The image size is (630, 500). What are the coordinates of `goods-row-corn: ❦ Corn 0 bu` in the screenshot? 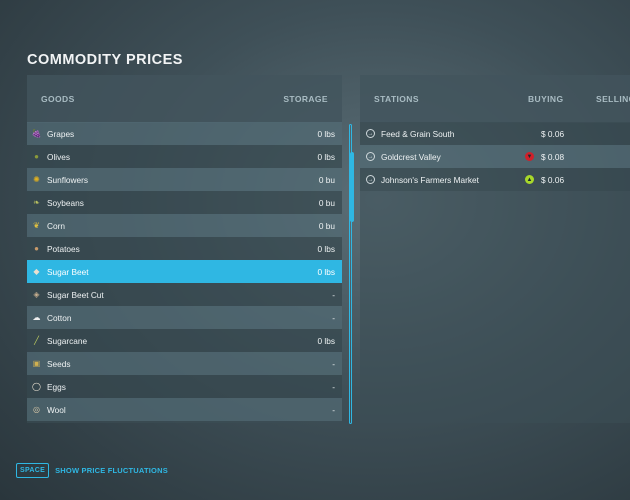 It's located at (184, 225).